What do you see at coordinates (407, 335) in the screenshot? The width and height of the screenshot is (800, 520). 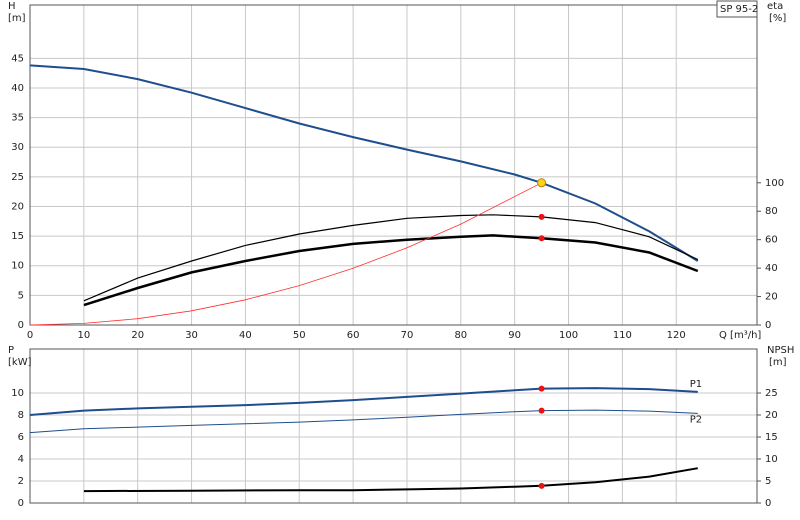 I see `x-tick-label: 70` at bounding box center [407, 335].